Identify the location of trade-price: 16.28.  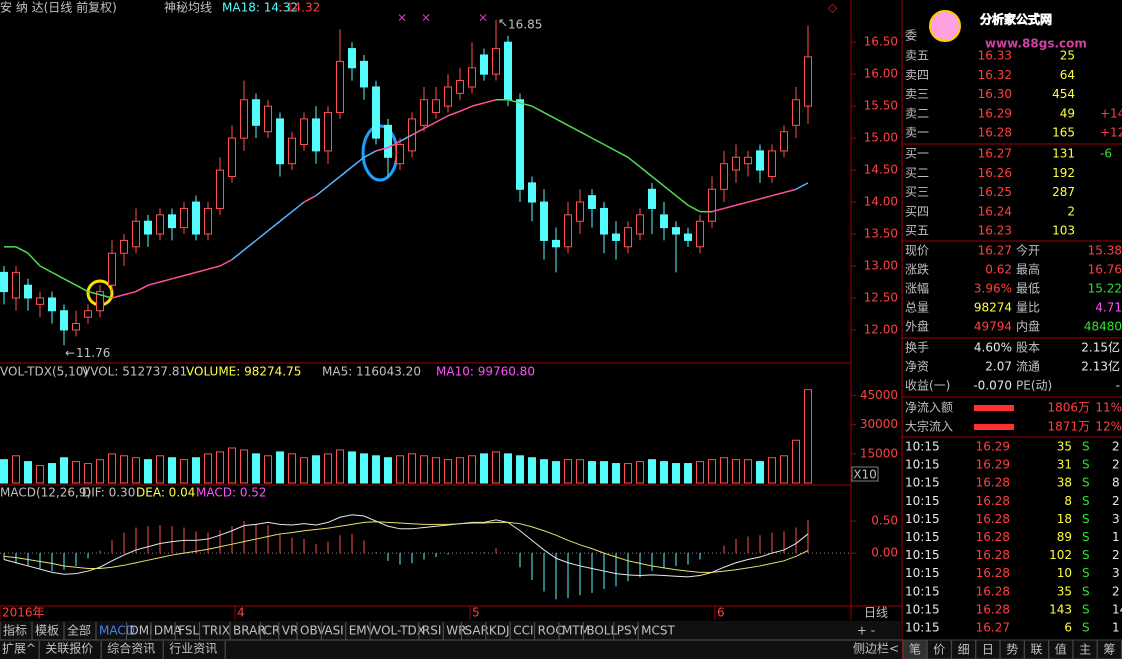
(993, 609).